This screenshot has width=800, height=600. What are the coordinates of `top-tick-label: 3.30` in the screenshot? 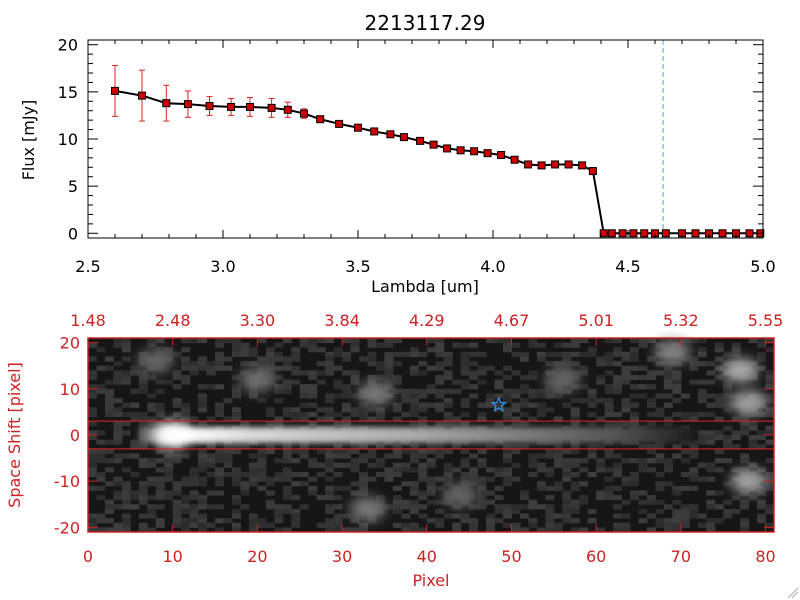 It's located at (258, 320).